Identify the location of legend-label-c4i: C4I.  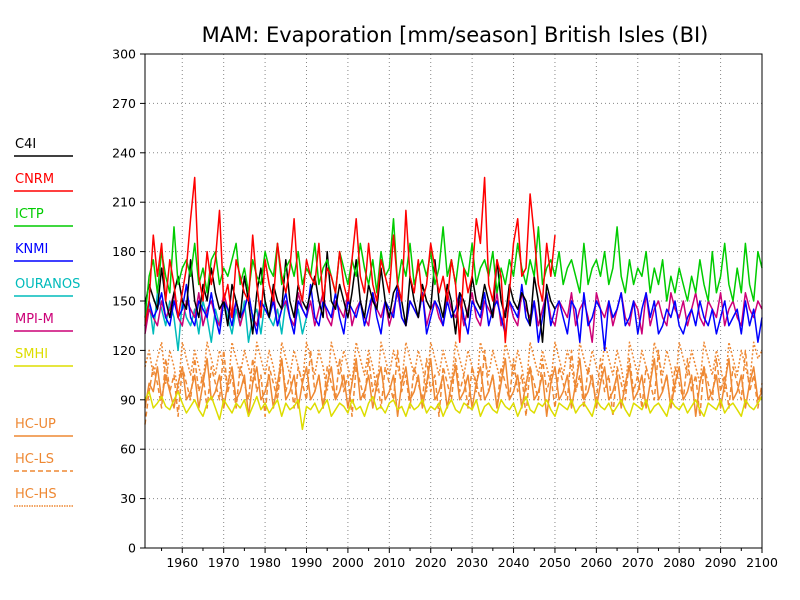
(25, 144).